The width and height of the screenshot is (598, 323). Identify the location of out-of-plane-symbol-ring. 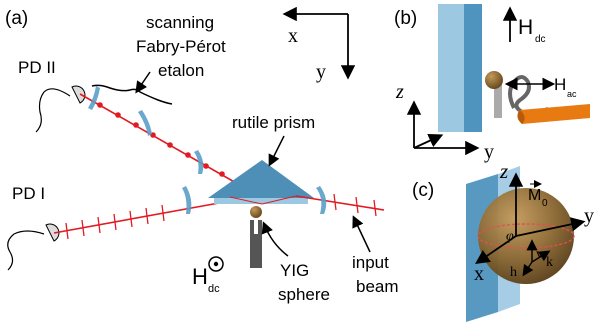
(216, 264).